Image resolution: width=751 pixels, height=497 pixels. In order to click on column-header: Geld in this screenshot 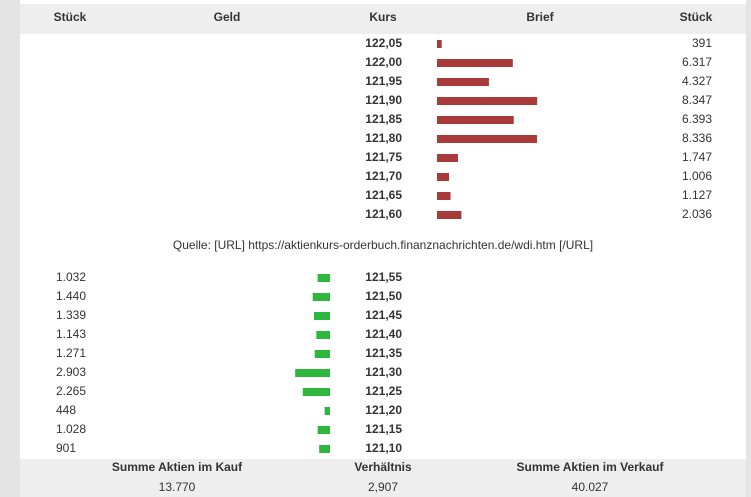, I will do `click(227, 17)`.